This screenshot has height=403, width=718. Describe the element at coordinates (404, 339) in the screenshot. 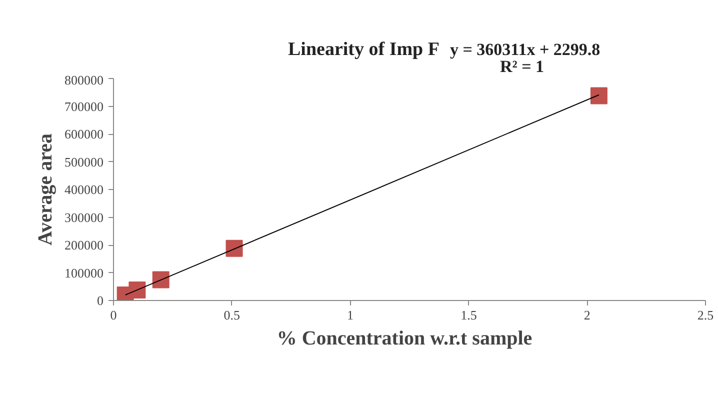

I see `x-axis-title: % Concentration w.r.t sample` at that location.